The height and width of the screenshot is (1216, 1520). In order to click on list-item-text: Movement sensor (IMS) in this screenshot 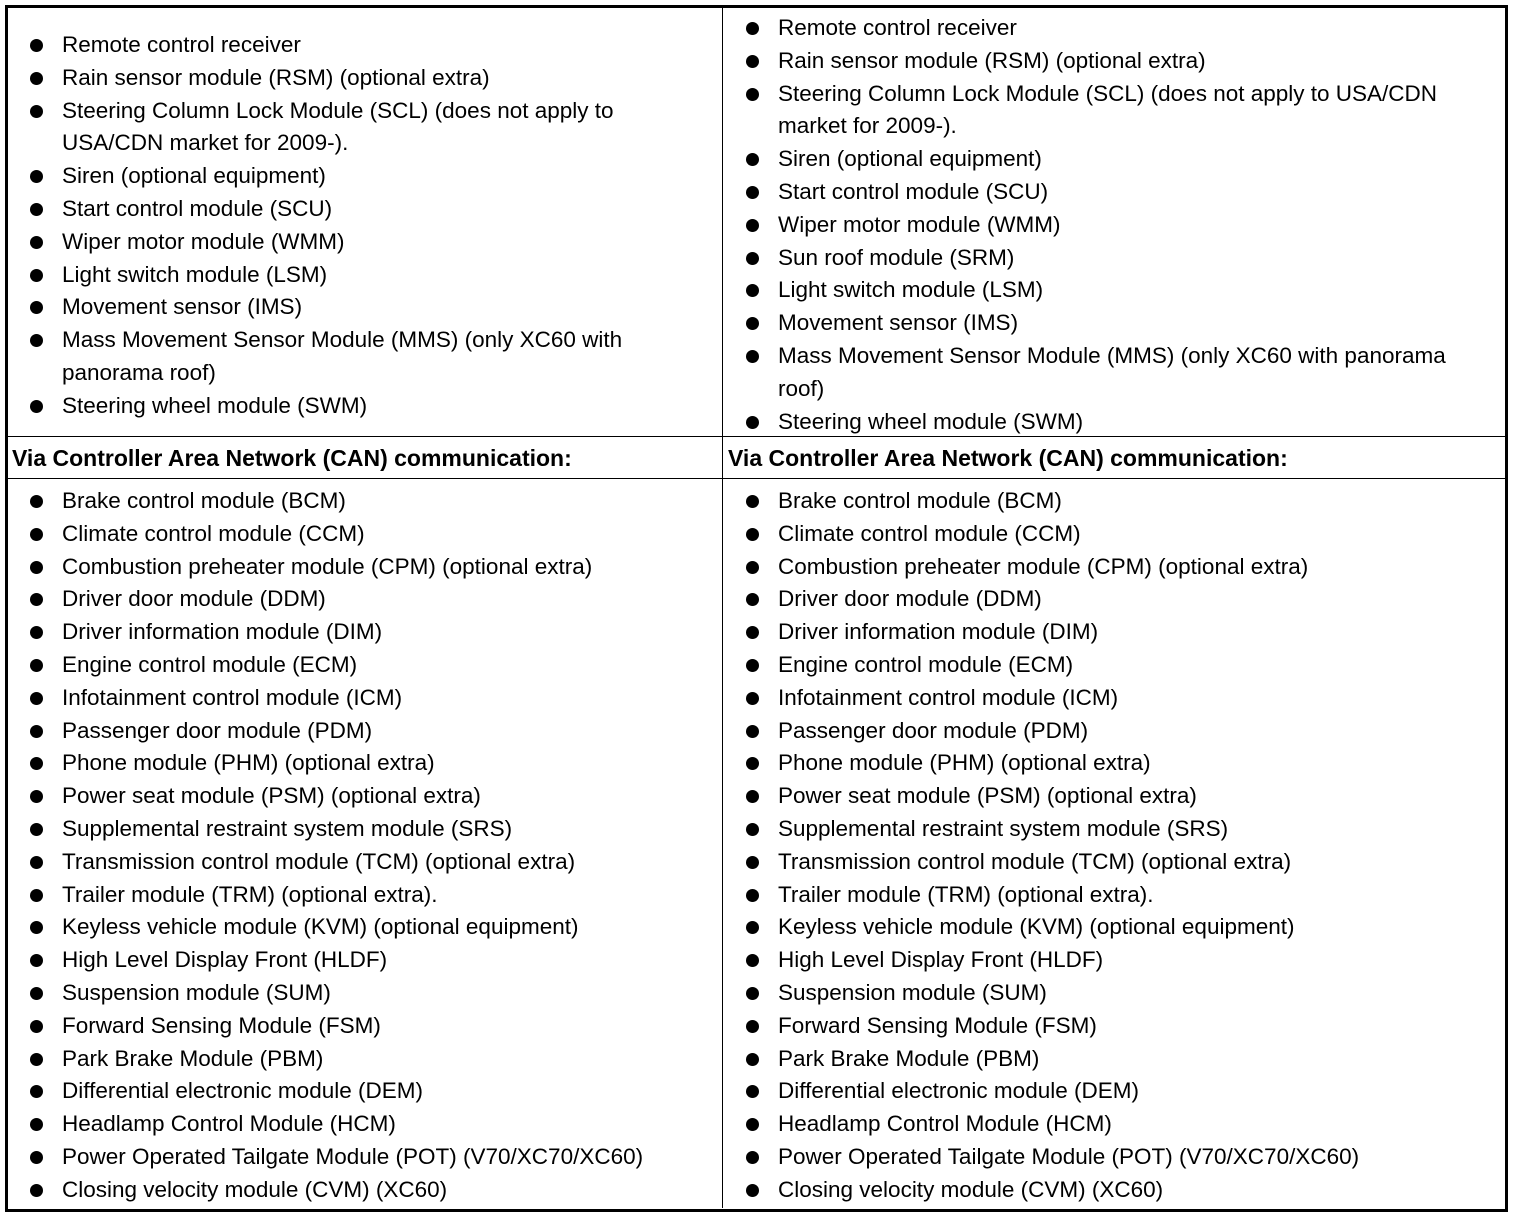, I will do `click(182, 307)`.